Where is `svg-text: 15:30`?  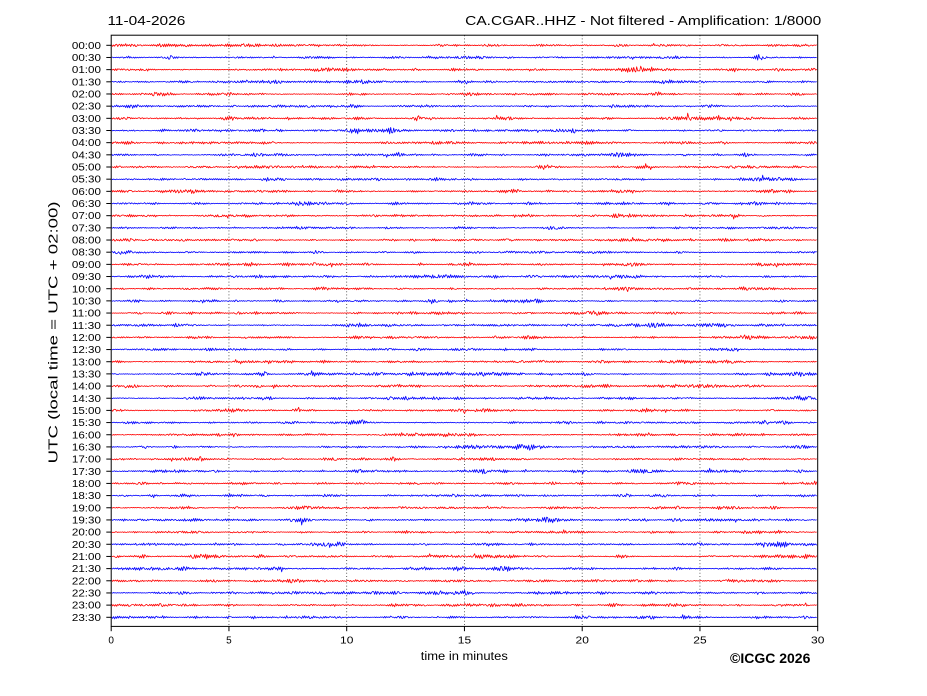 svg-text: 15:30 is located at coordinates (87, 423).